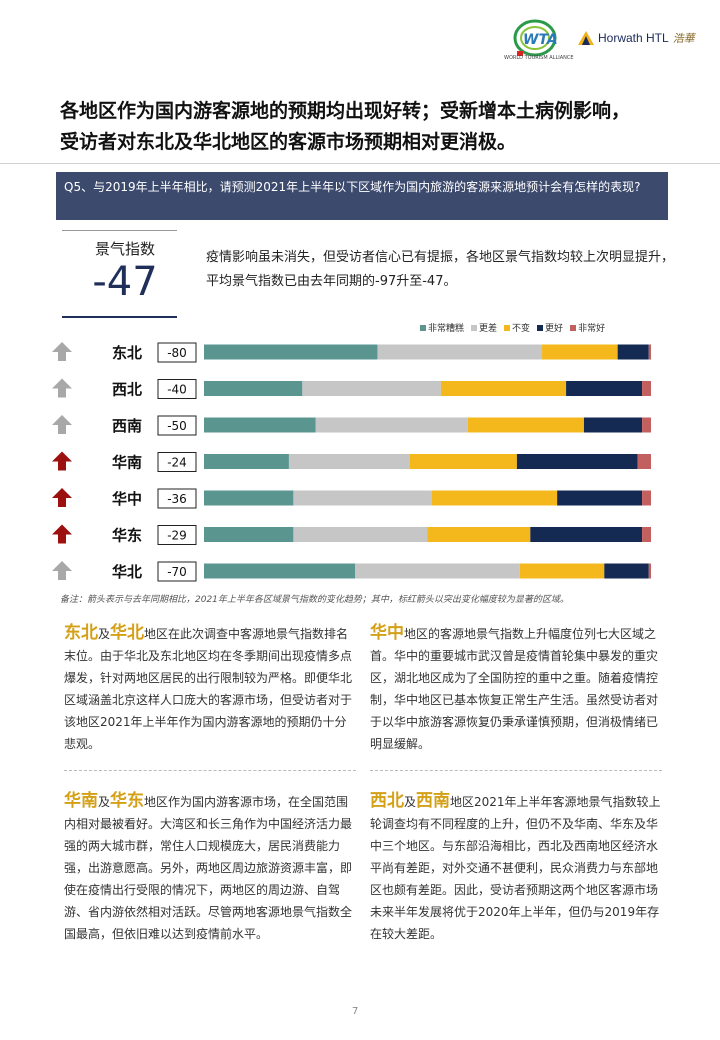 This screenshot has width=720, height=1040. What do you see at coordinates (127, 353) in the screenshot?
I see `category-label: 东北` at bounding box center [127, 353].